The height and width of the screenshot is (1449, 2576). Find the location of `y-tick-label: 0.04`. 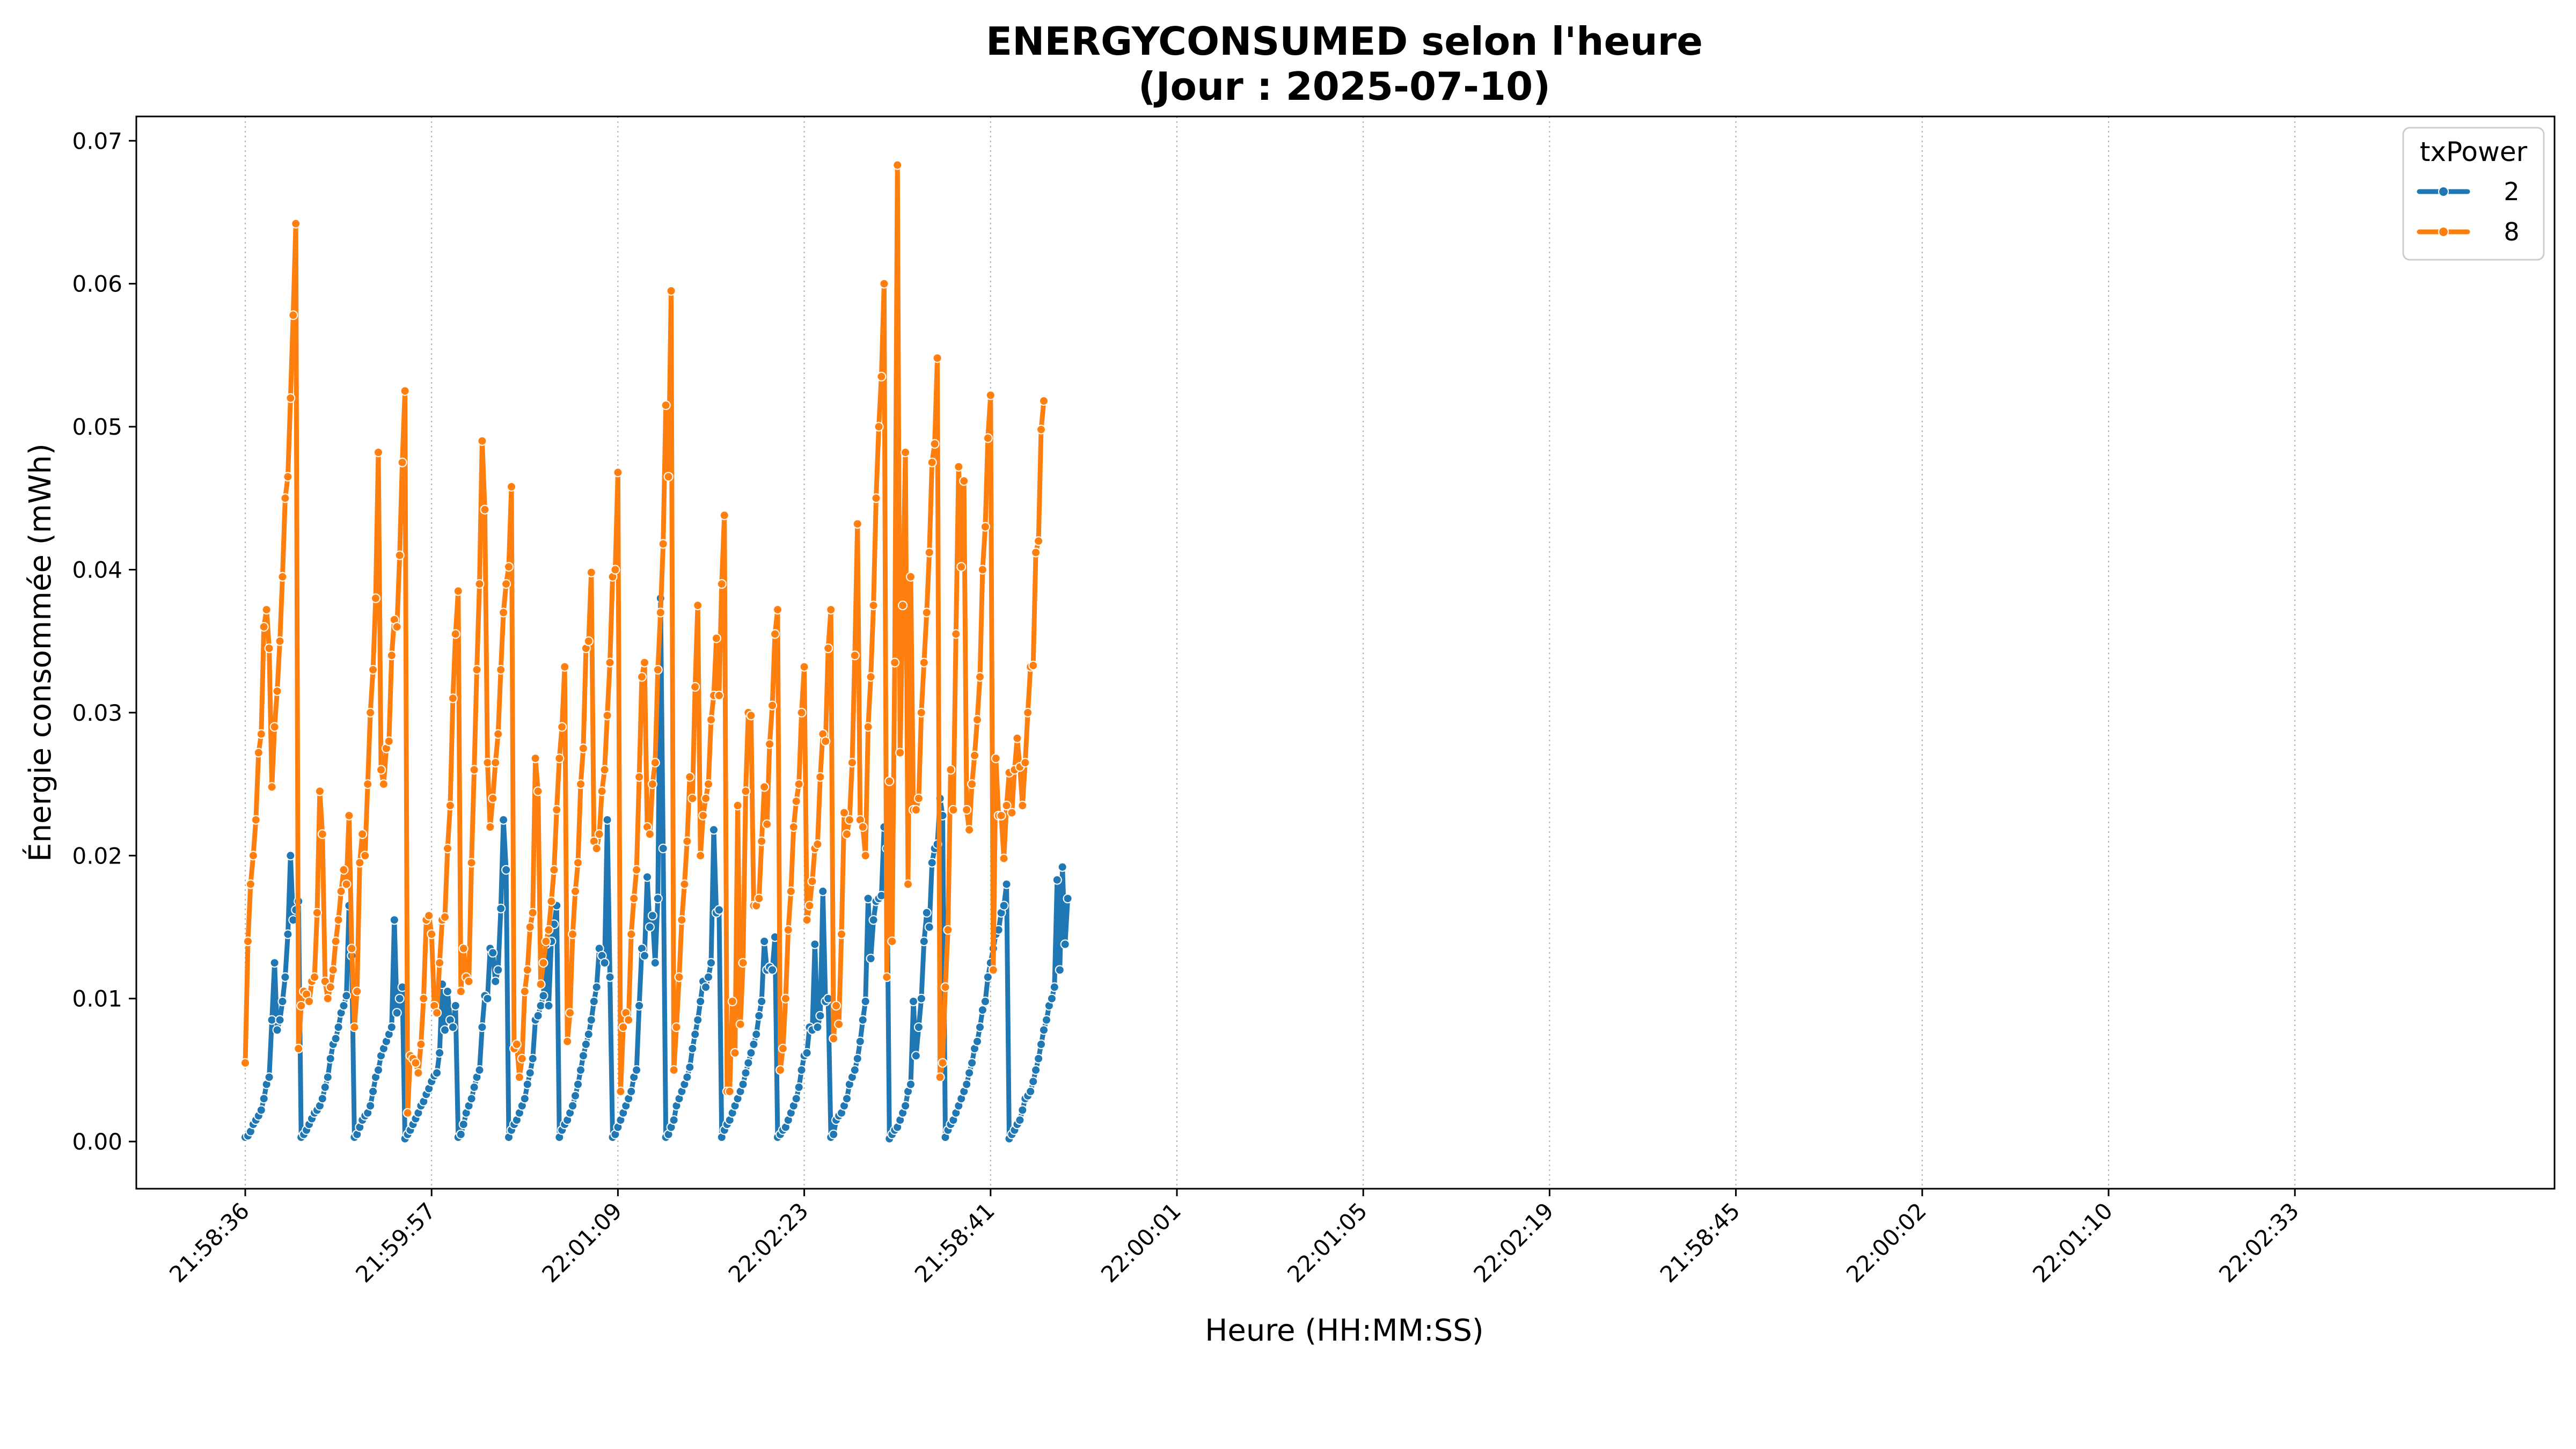

y-tick-label: 0.04 is located at coordinates (97, 570).